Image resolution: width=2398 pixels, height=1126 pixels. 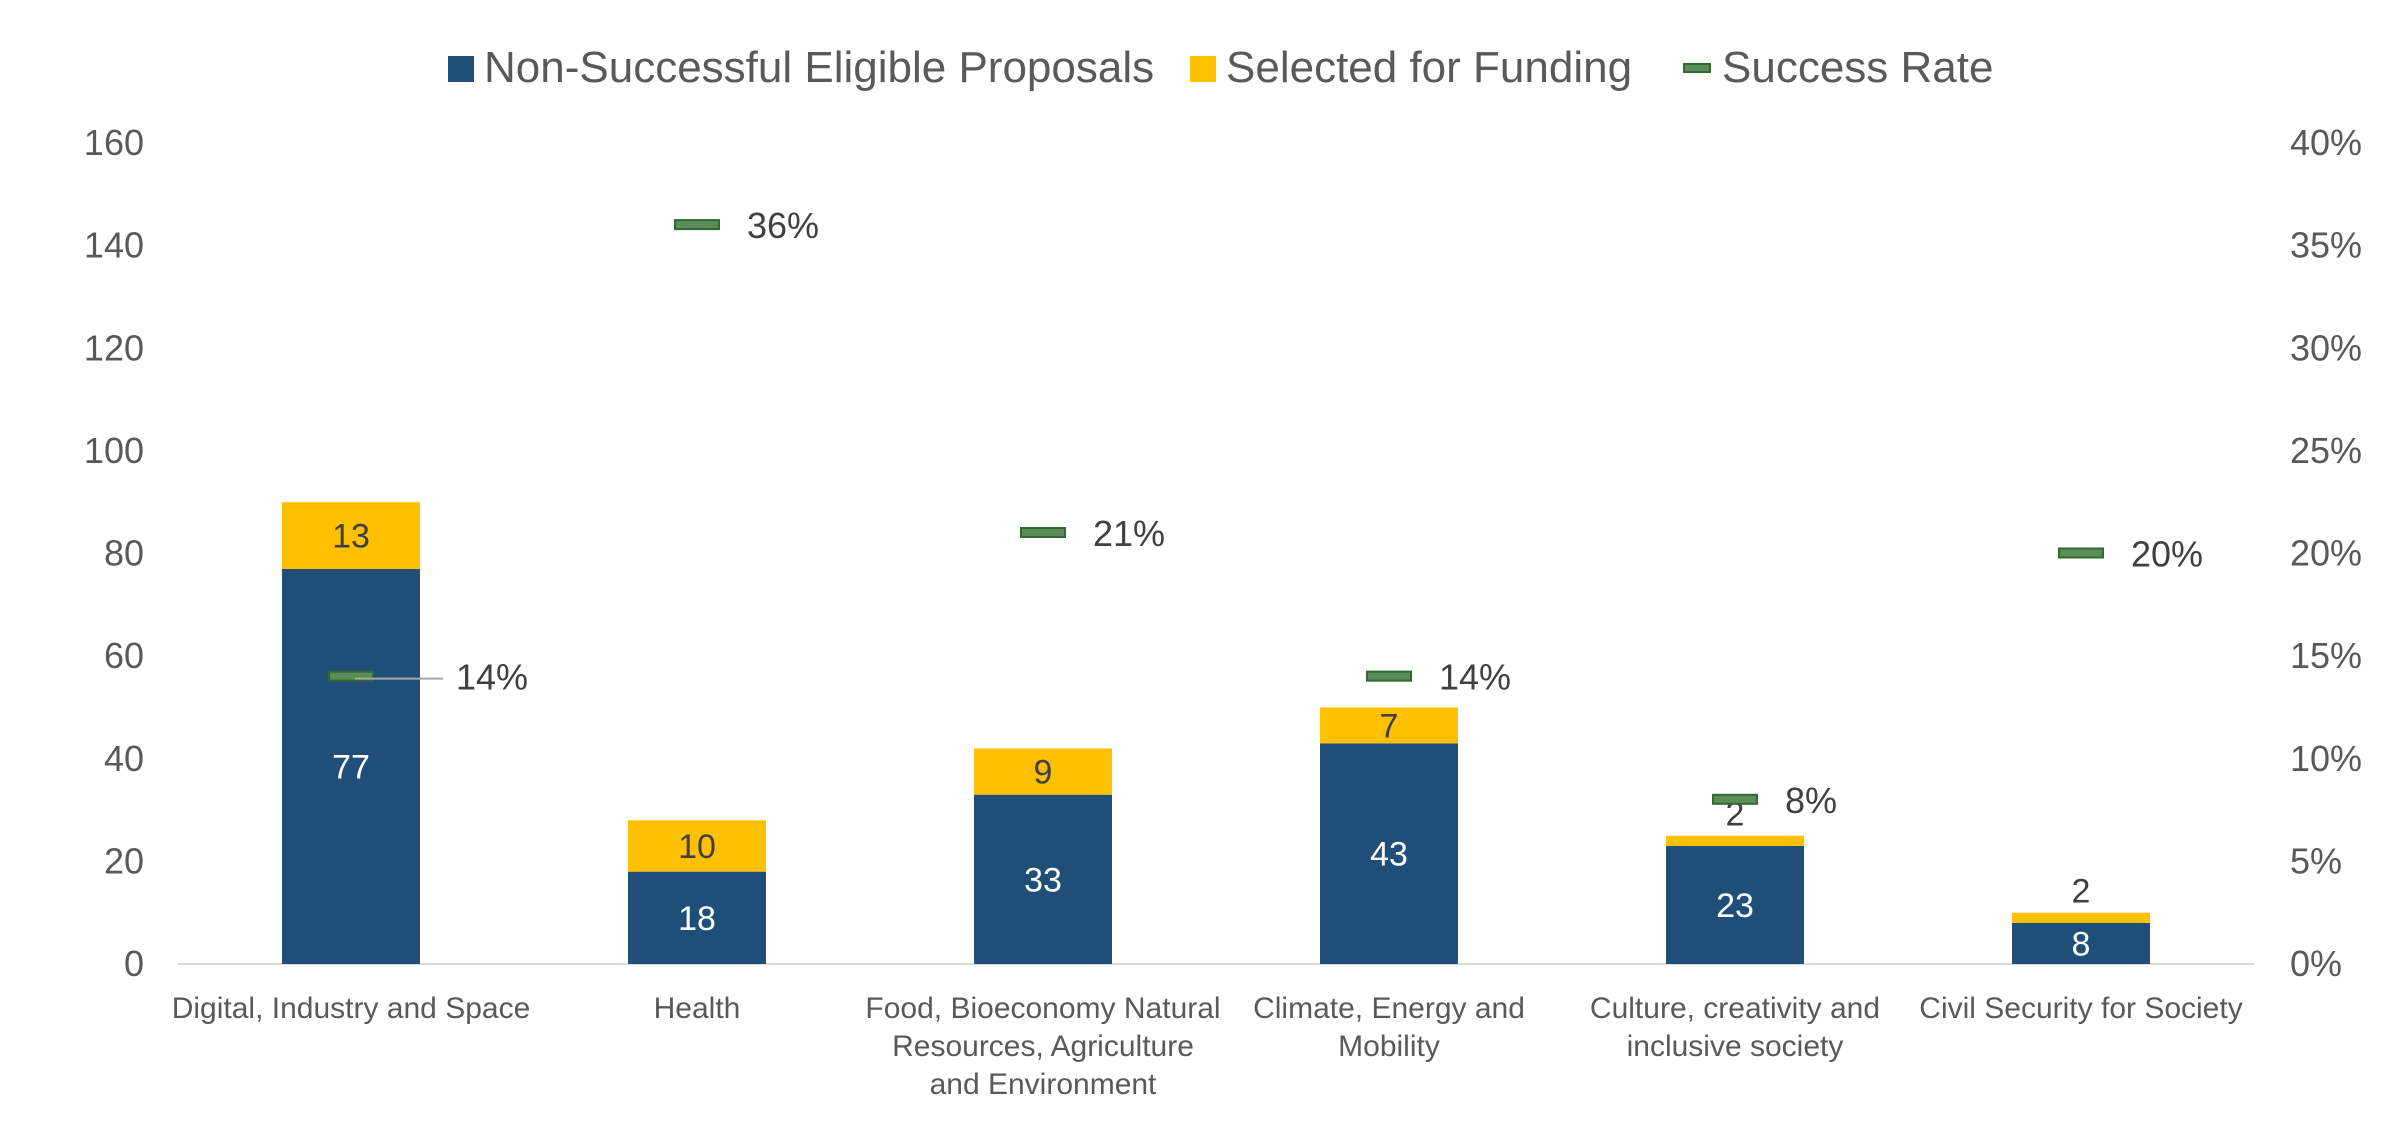 I want to click on y-tick-label-right: 5%, so click(x=2316, y=860).